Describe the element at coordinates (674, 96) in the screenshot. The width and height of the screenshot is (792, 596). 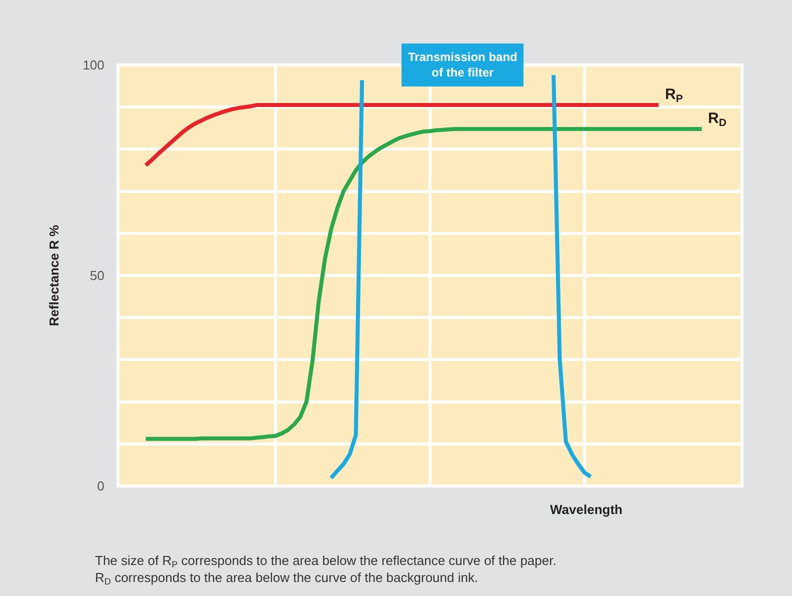
I see `series-label: R$_{P}$` at that location.